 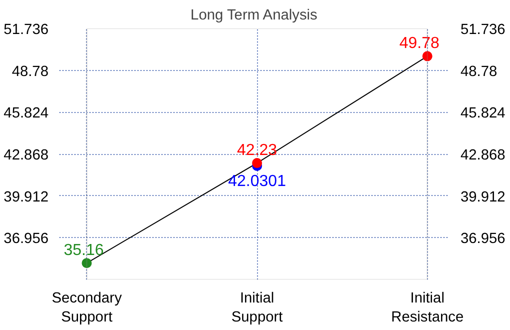 What do you see at coordinates (479, 72) in the screenshot?
I see `y2-tick-label: 48.78` at bounding box center [479, 72].